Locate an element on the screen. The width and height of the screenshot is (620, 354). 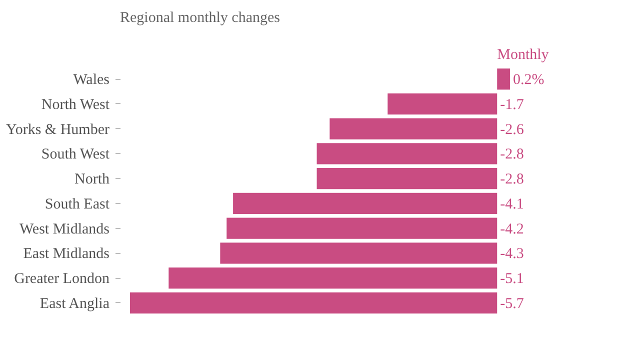
data-label: -5.7 is located at coordinates (512, 304).